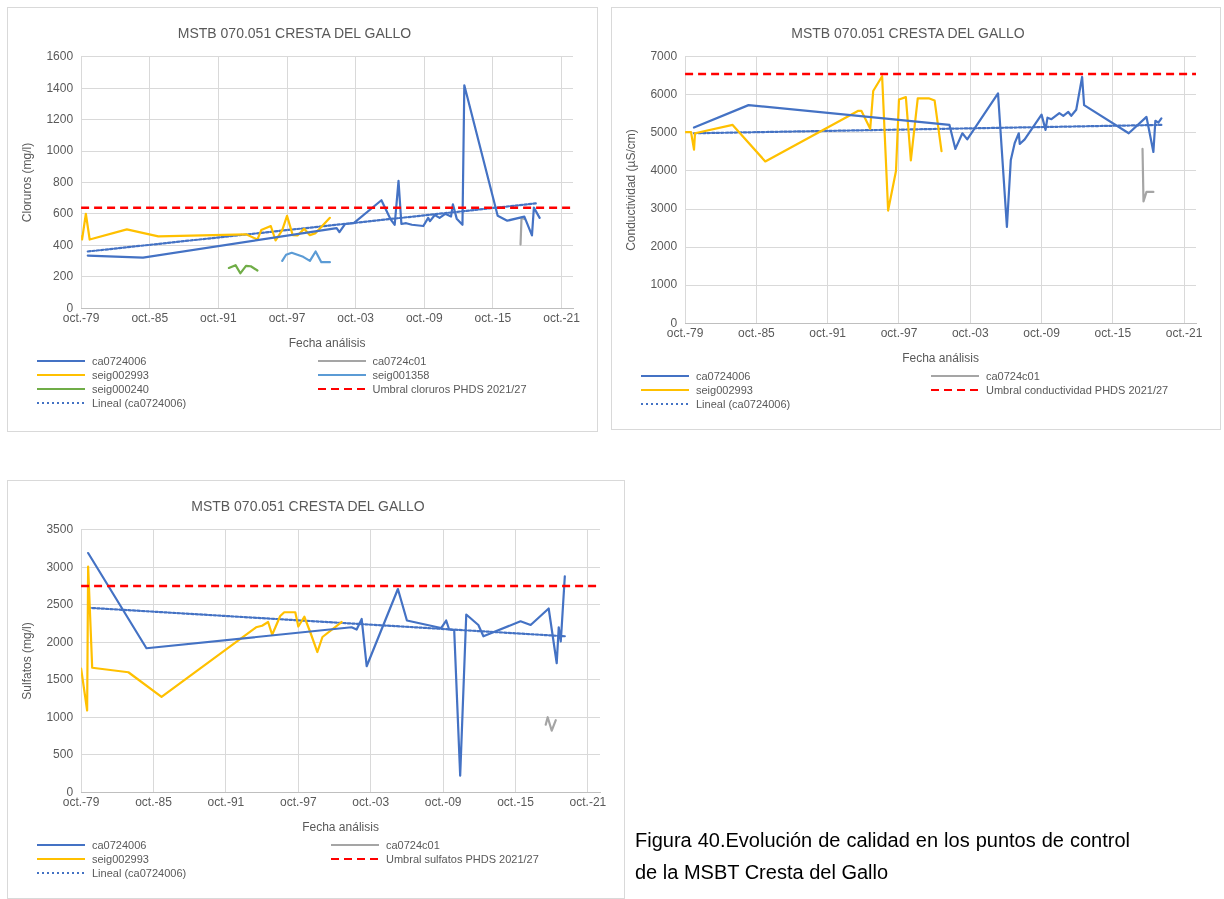 Image resolution: width=1224 pixels, height=899 pixels. I want to click on y-tick-label: 400, so click(63, 244).